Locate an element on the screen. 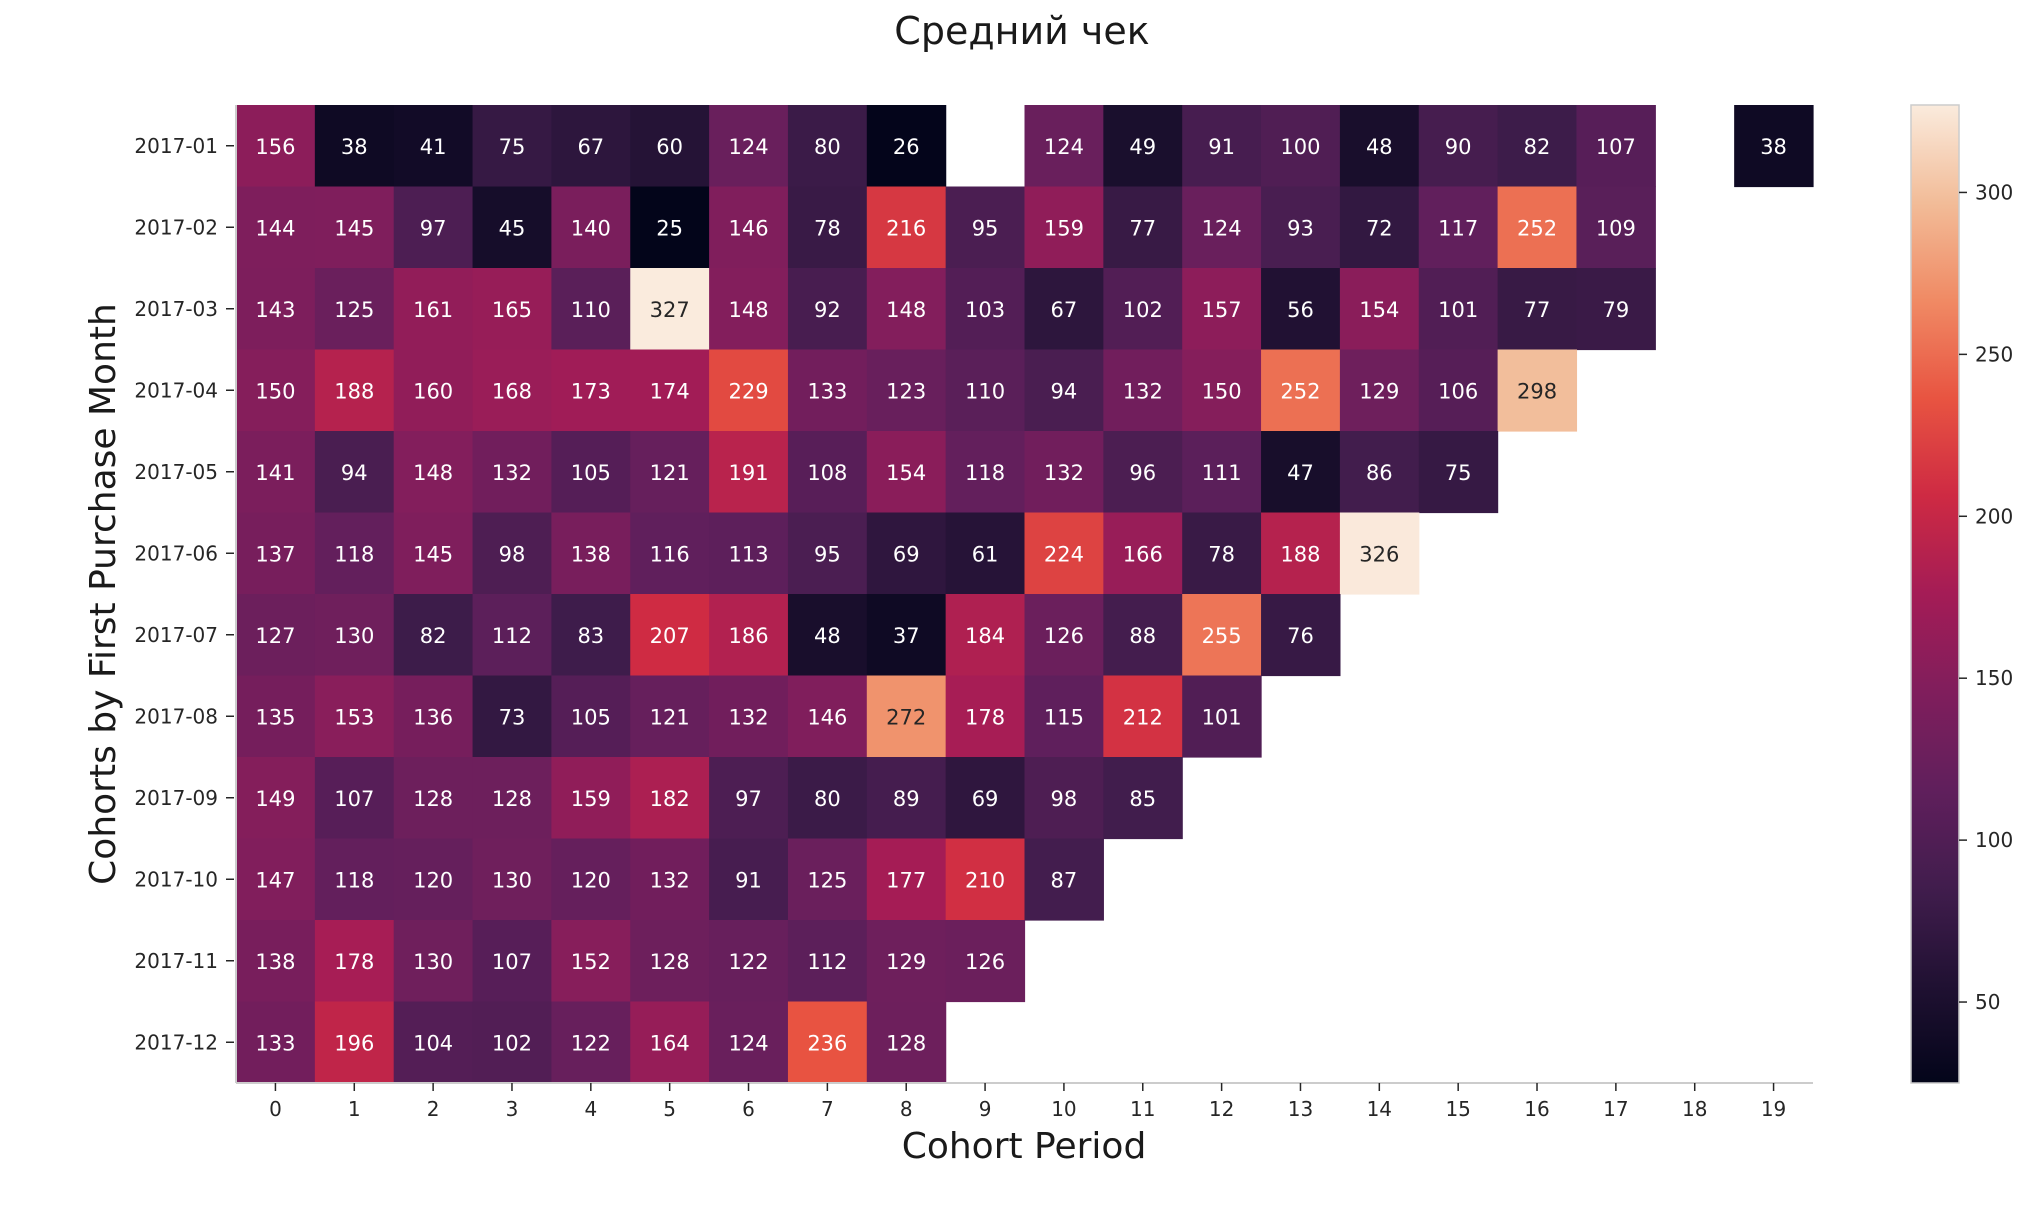 The image size is (2042, 1206). cell-value-label: 38 is located at coordinates (1773, 147).